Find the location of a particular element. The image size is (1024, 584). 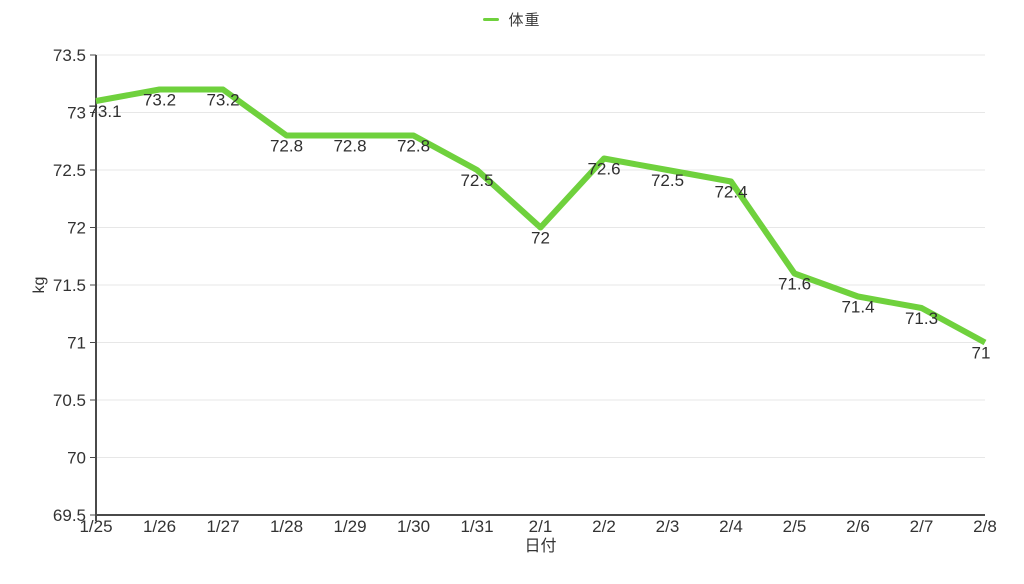

x-tick-label: 2/3 is located at coordinates (668, 526).